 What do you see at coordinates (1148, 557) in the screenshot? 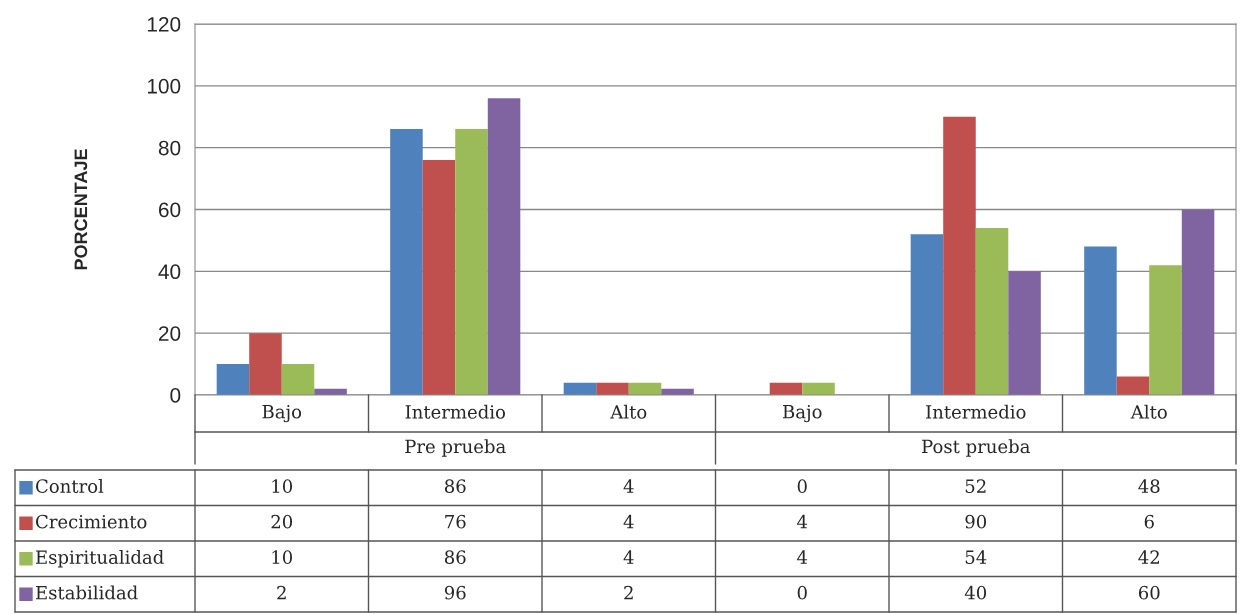
I see `data-label: 42` at bounding box center [1148, 557].